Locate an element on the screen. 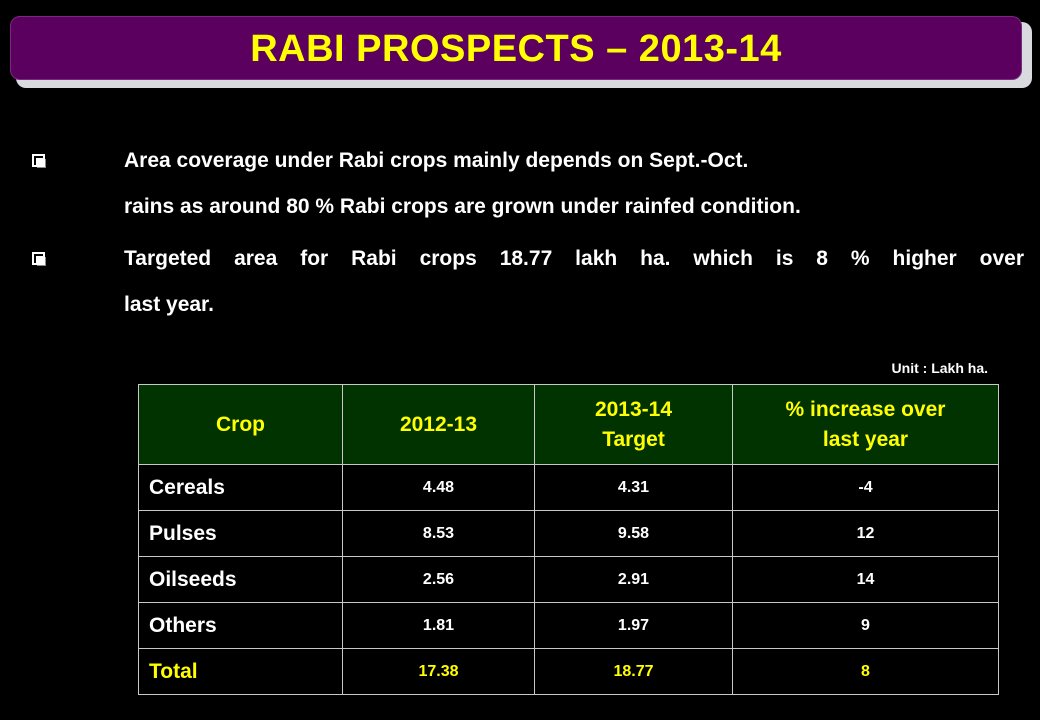  value-2013-14-cell: 4.31 is located at coordinates (633, 487).